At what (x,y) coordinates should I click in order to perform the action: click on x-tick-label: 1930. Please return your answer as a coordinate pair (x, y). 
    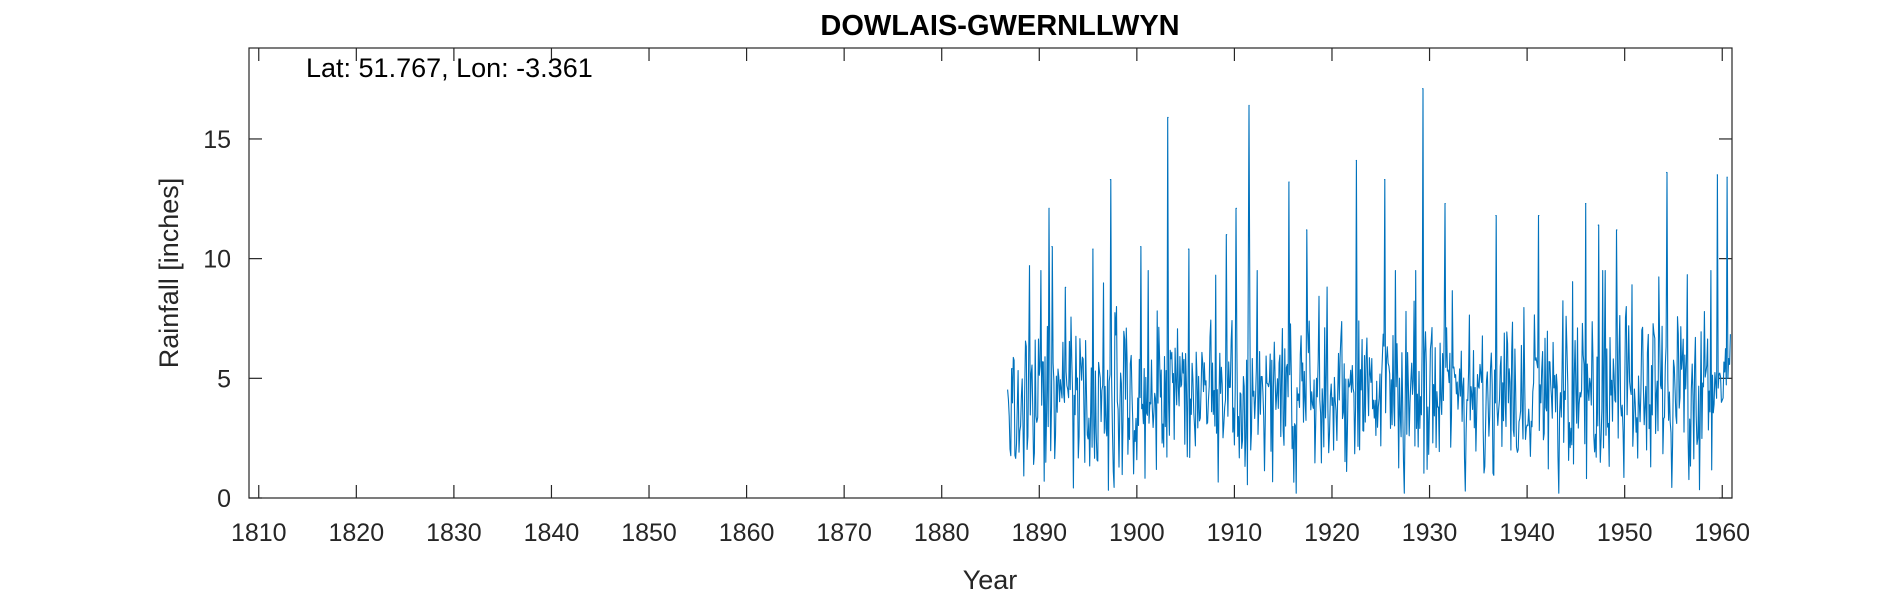
    Looking at the image, I should click on (1430, 533).